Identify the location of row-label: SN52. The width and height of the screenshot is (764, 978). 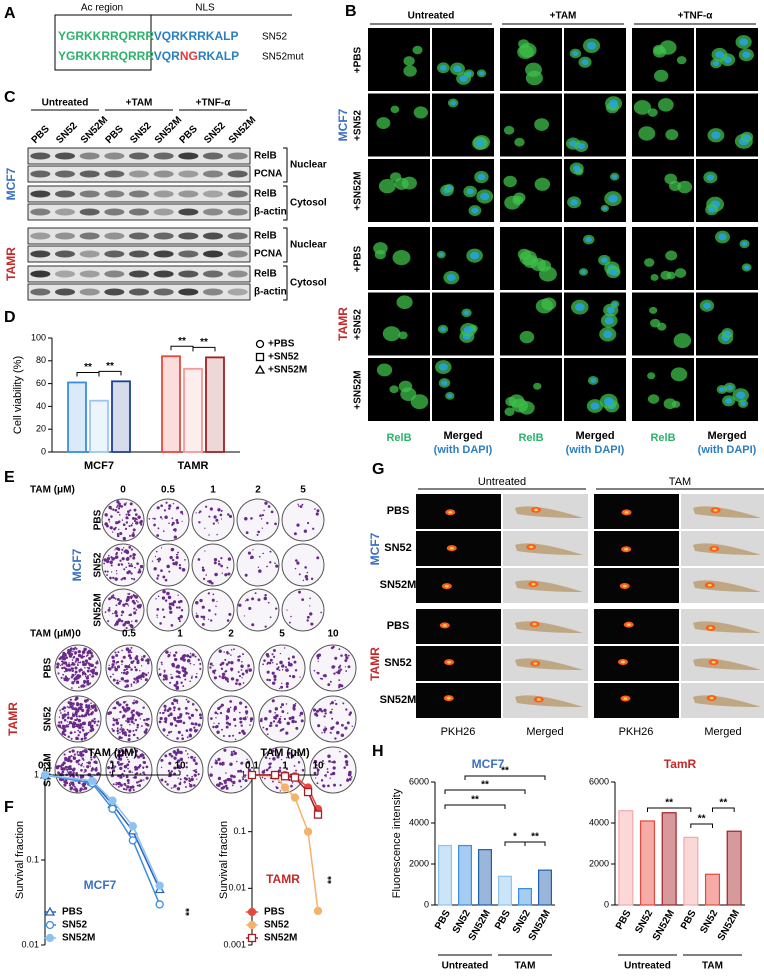
(398, 548).